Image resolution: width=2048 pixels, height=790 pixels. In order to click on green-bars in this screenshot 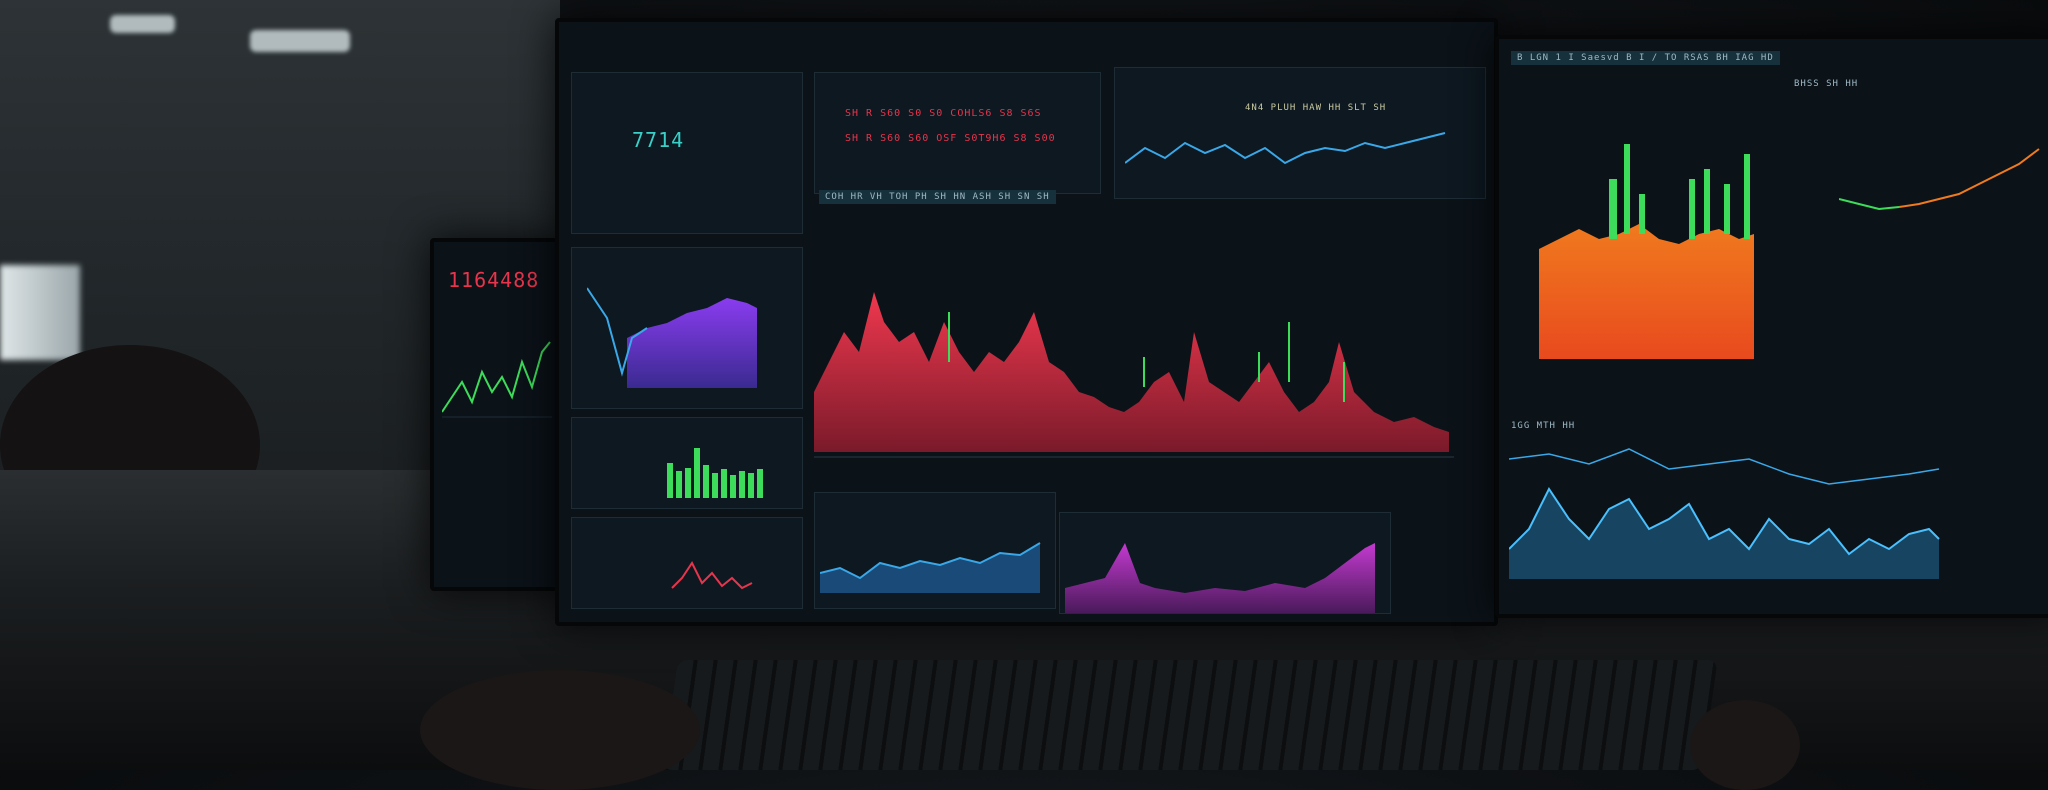, I will do `click(715, 473)`.